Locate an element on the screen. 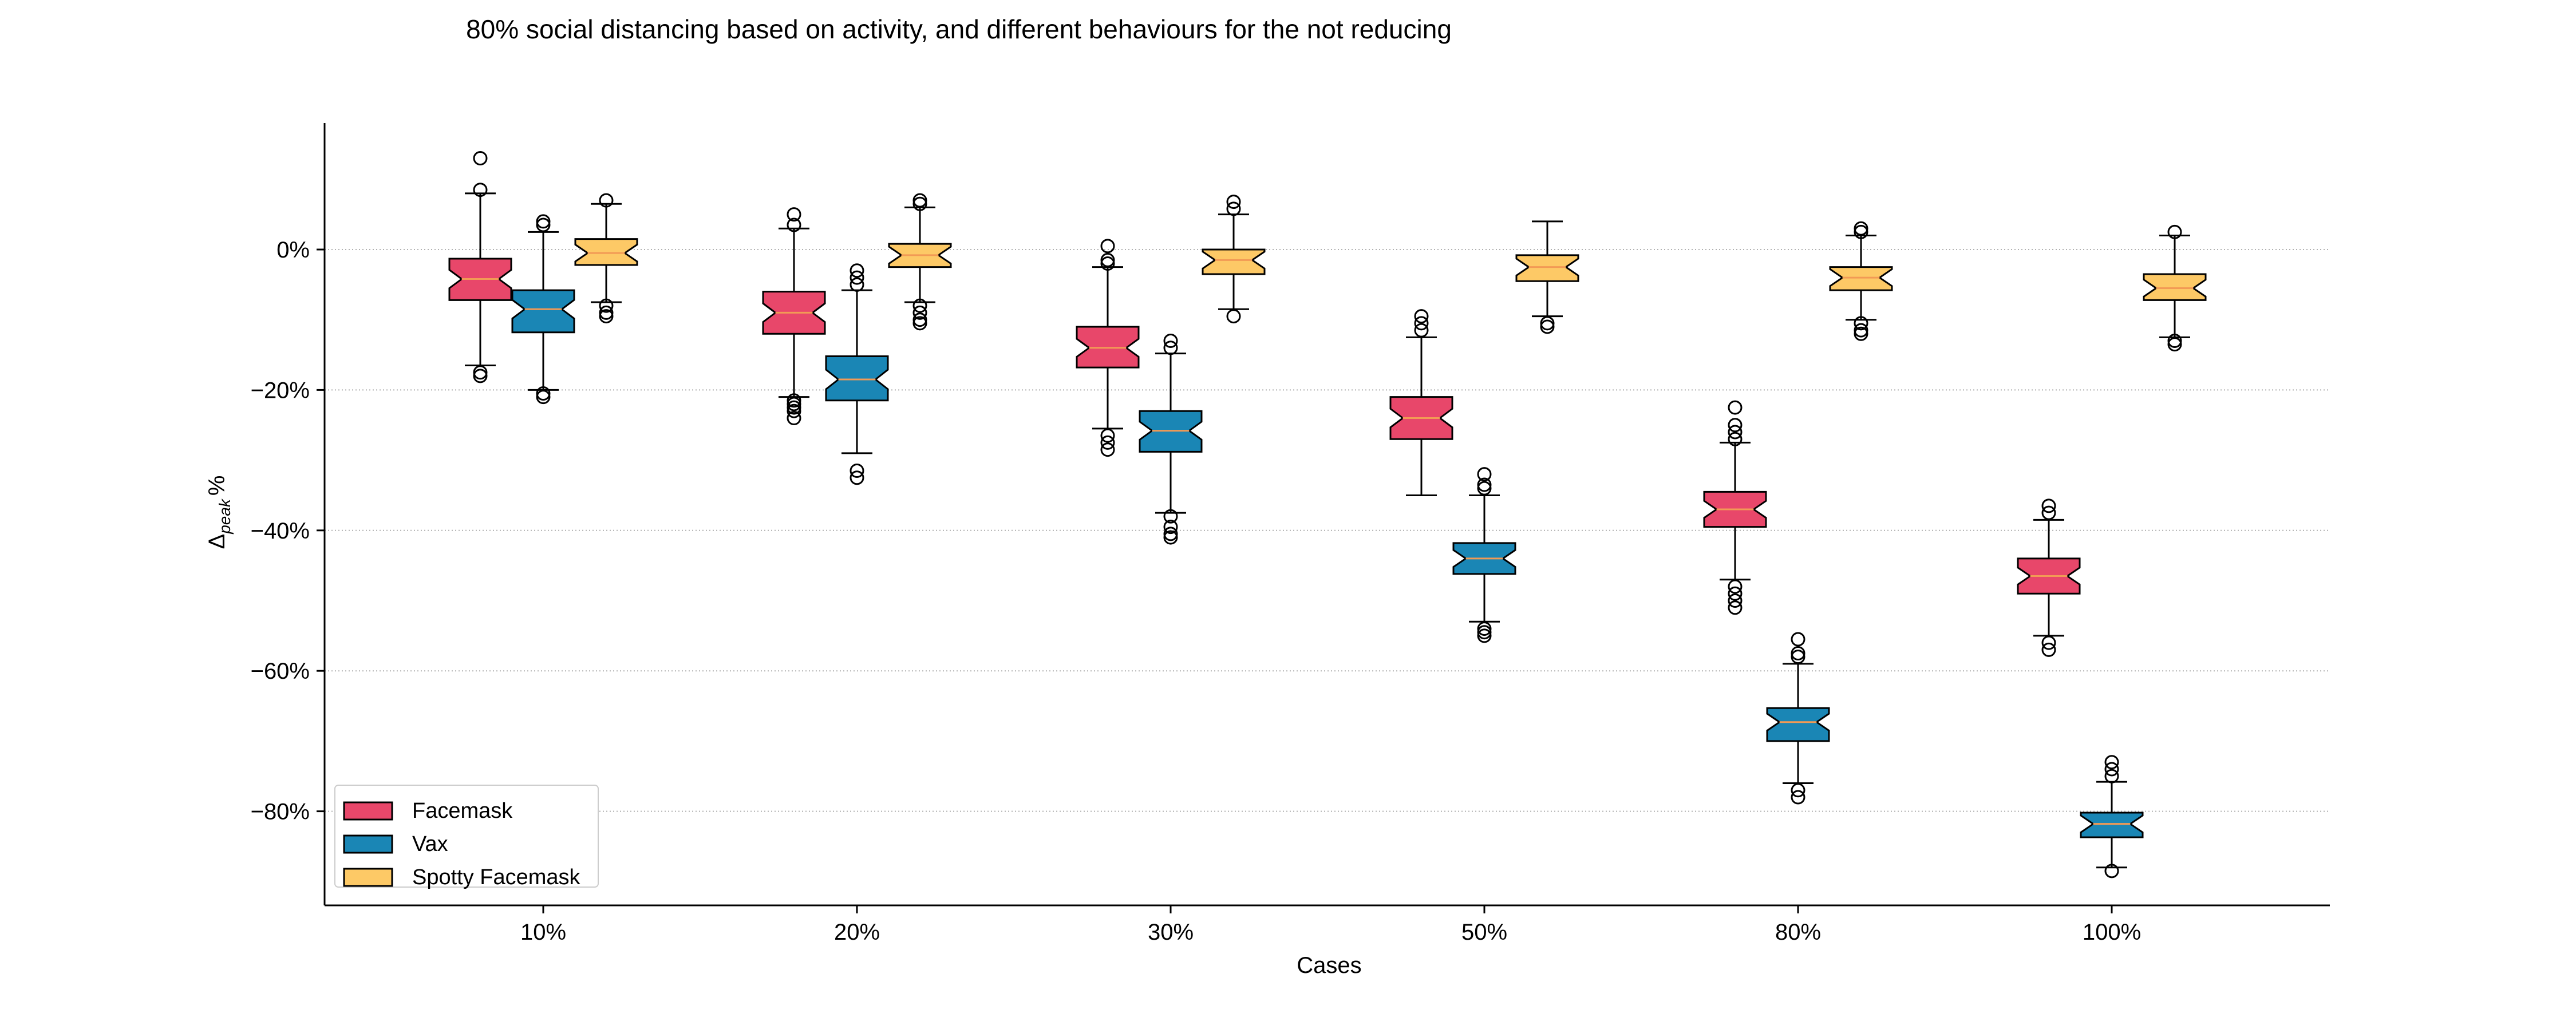 This screenshot has height=1033, width=2576. y-tick-label: 0% is located at coordinates (293, 251).